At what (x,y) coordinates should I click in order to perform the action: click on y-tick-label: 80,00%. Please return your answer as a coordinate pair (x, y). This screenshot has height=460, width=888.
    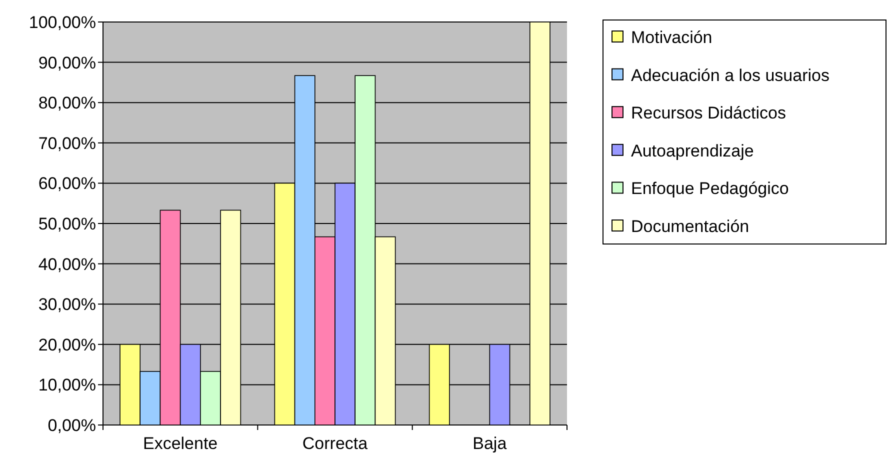
    Looking at the image, I should click on (67, 103).